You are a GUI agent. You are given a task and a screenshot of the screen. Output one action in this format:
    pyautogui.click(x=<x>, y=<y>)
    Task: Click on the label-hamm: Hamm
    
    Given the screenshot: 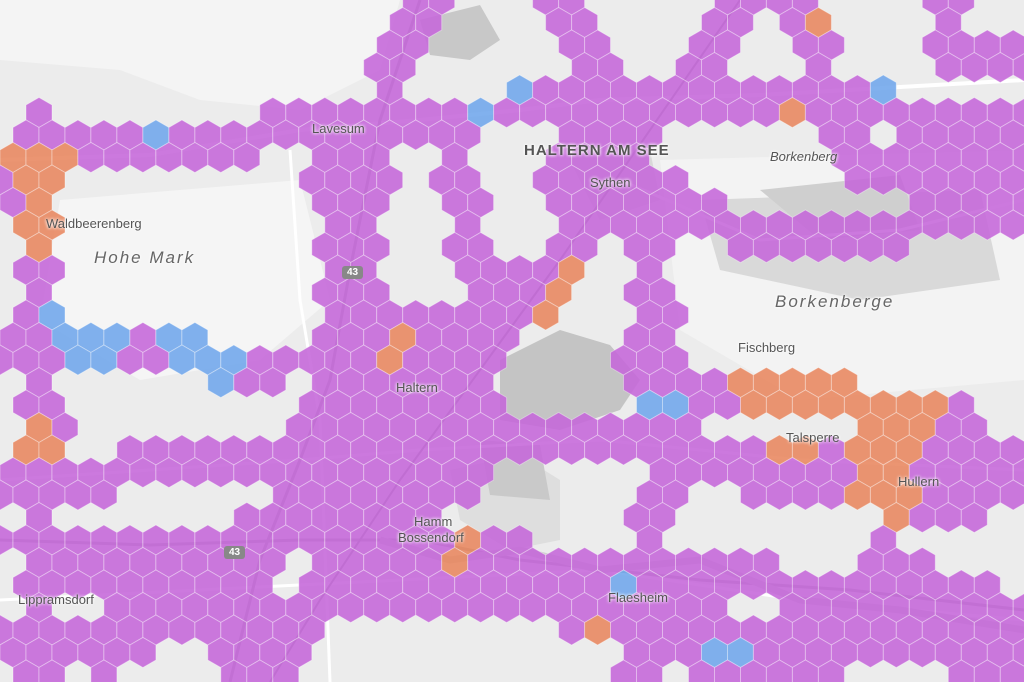 What is the action you would take?
    pyautogui.click(x=433, y=521)
    